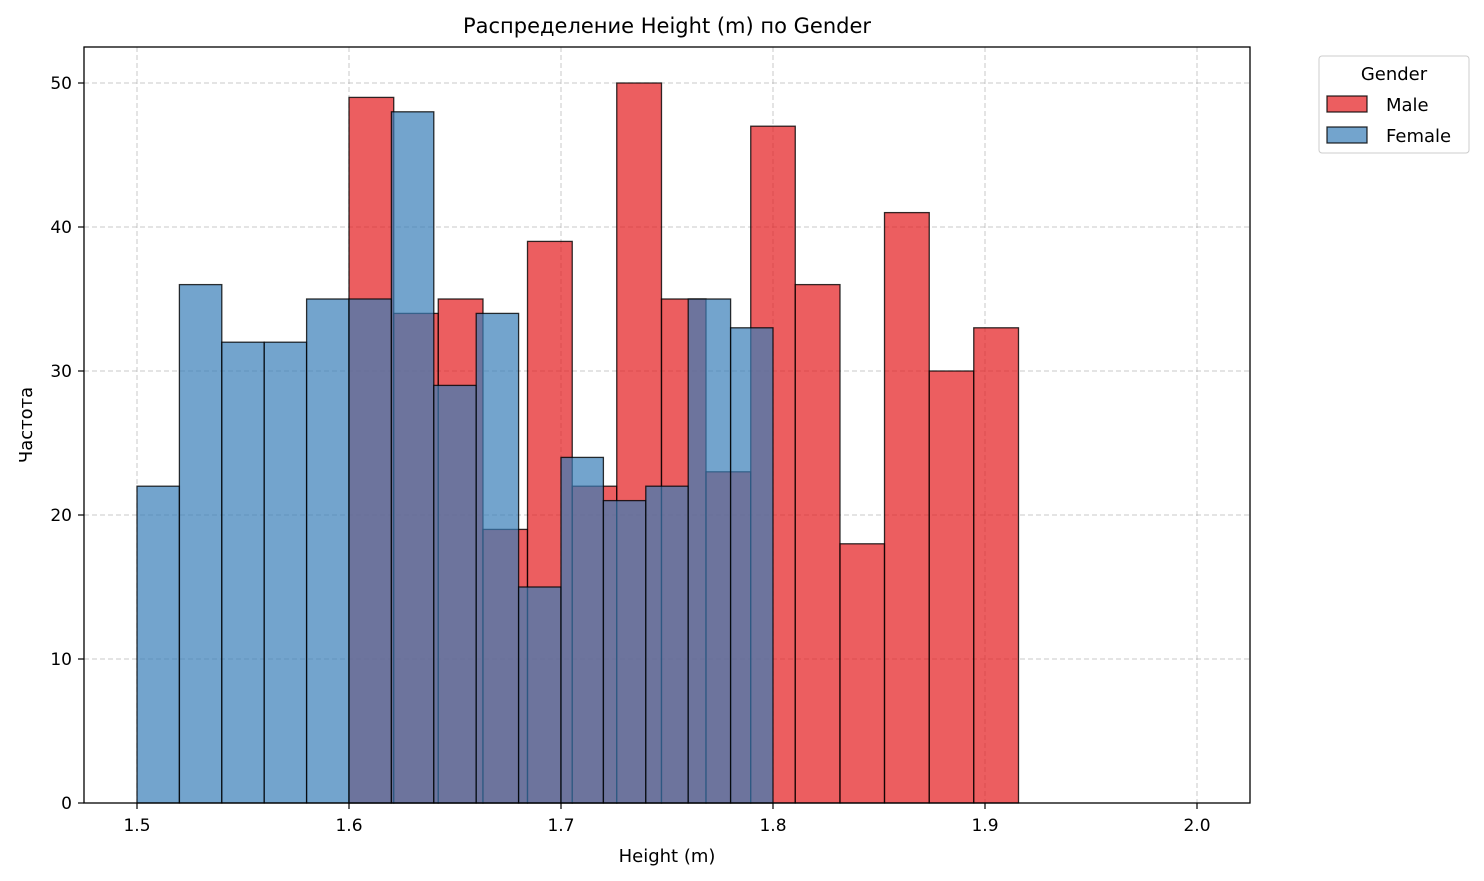  Describe the element at coordinates (1196, 826) in the screenshot. I see `x-tick-label: 2.0` at that location.